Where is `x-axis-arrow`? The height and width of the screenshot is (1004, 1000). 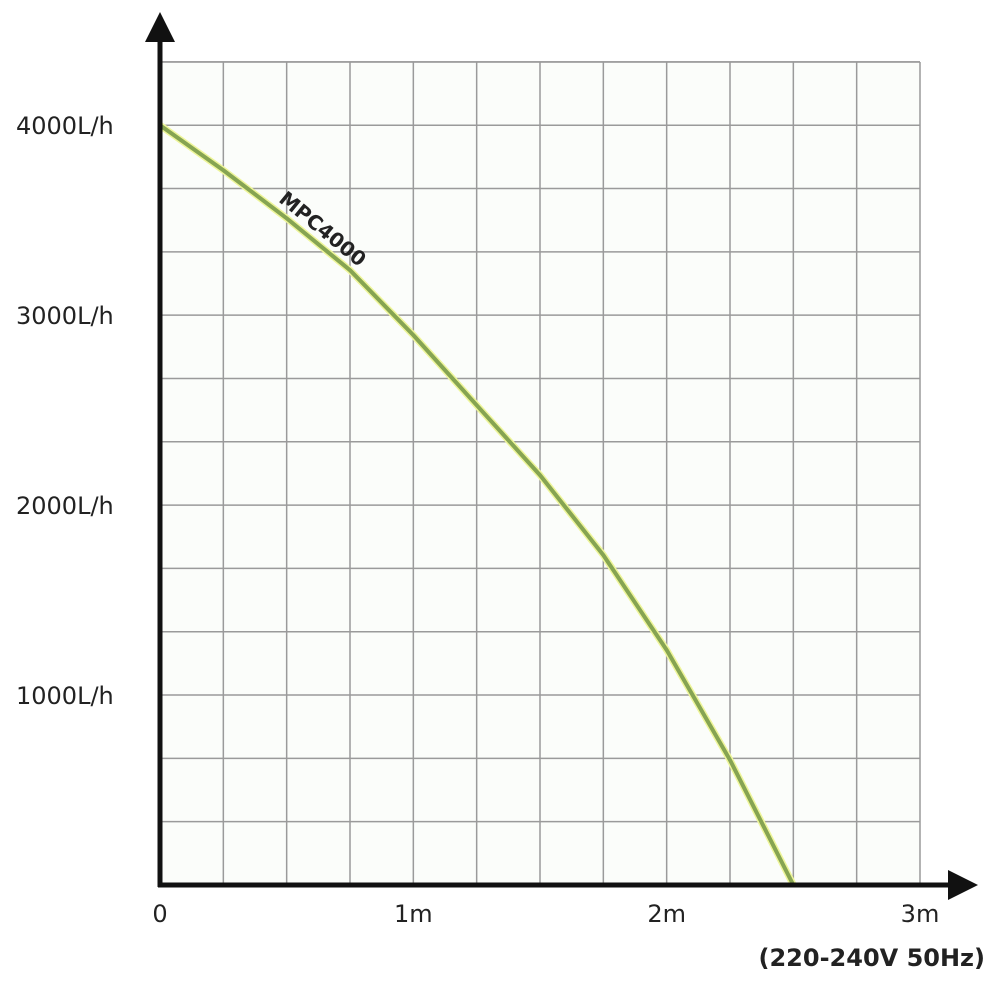 x-axis-arrow is located at coordinates (963, 885).